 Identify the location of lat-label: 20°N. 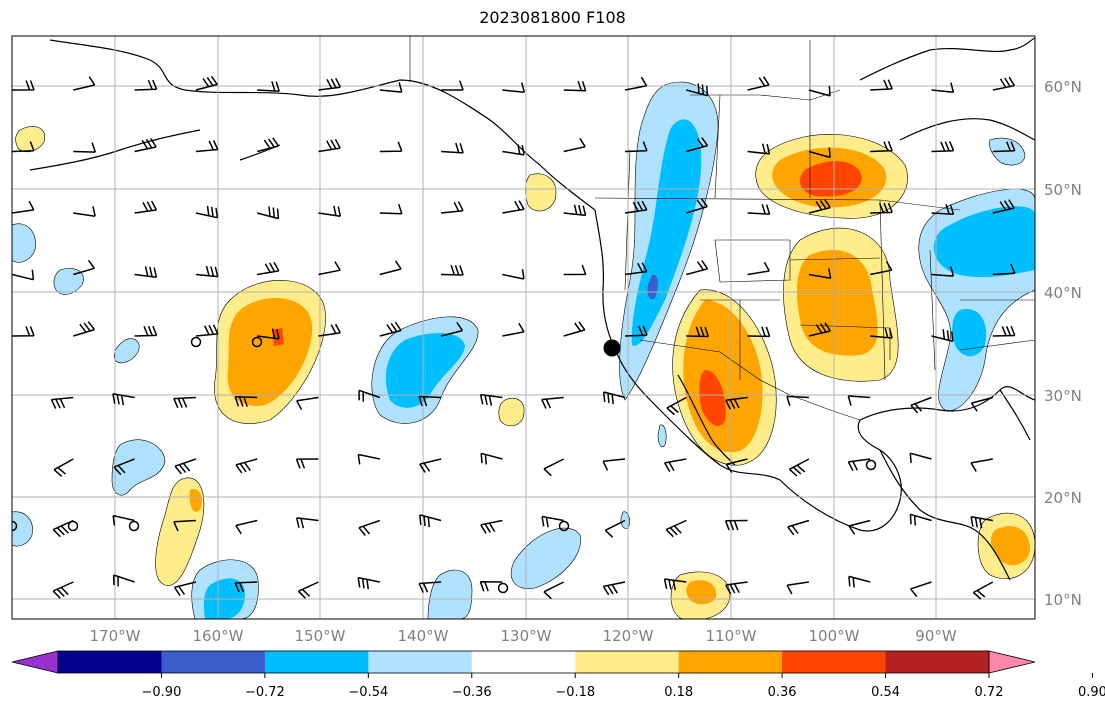
(1063, 498).